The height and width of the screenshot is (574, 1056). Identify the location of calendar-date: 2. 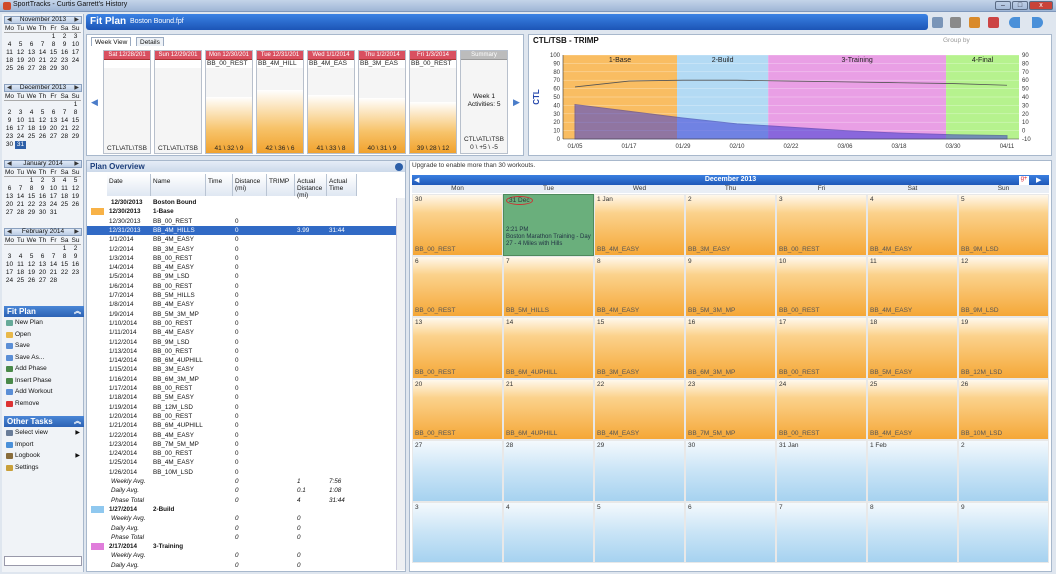
(75, 248).